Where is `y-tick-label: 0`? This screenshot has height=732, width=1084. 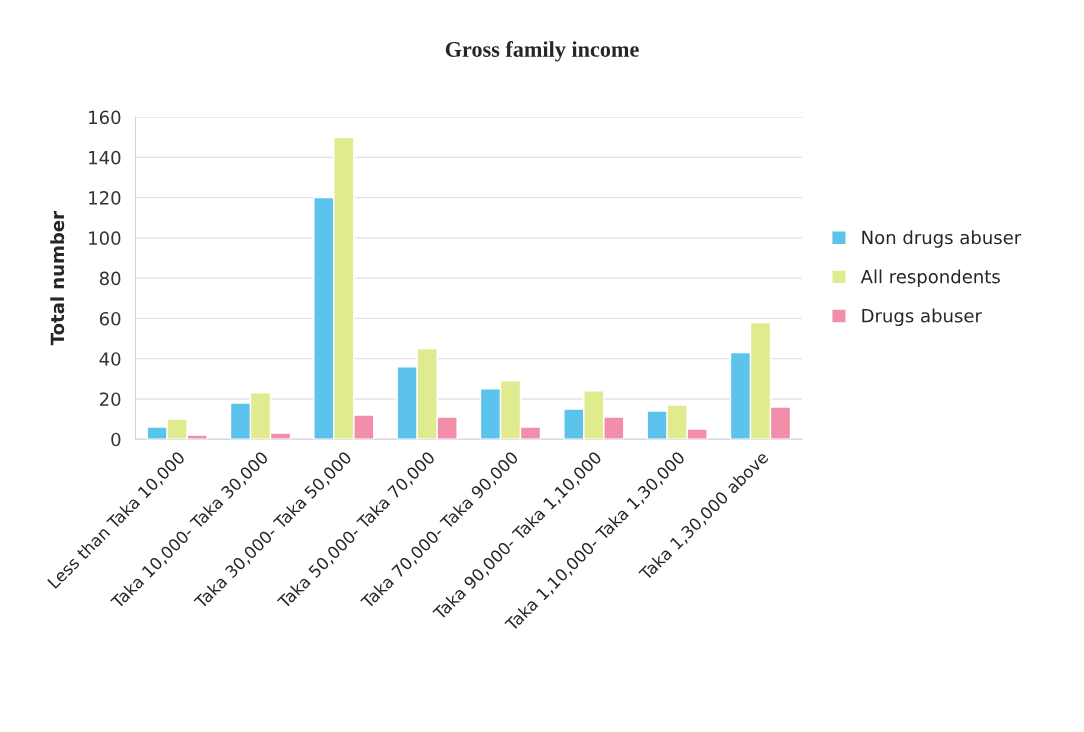
y-tick-label: 0 is located at coordinates (116, 439).